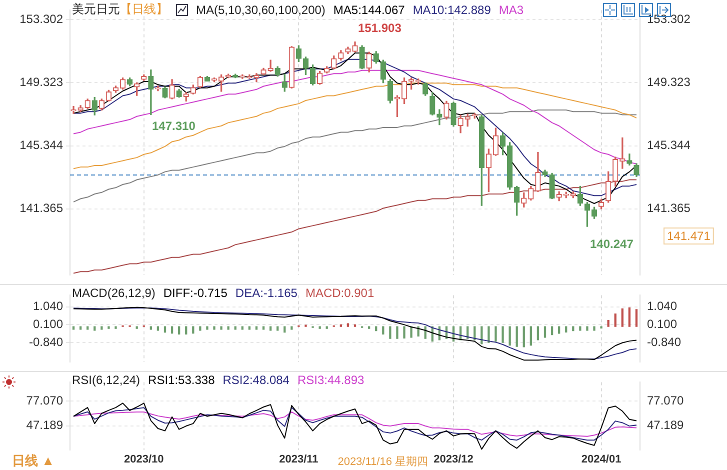 Image resolution: width=727 pixels, height=470 pixels. What do you see at coordinates (261, 9) in the screenshot?
I see `legend-title: MA(5,10,30,60,100,200)` at bounding box center [261, 9].